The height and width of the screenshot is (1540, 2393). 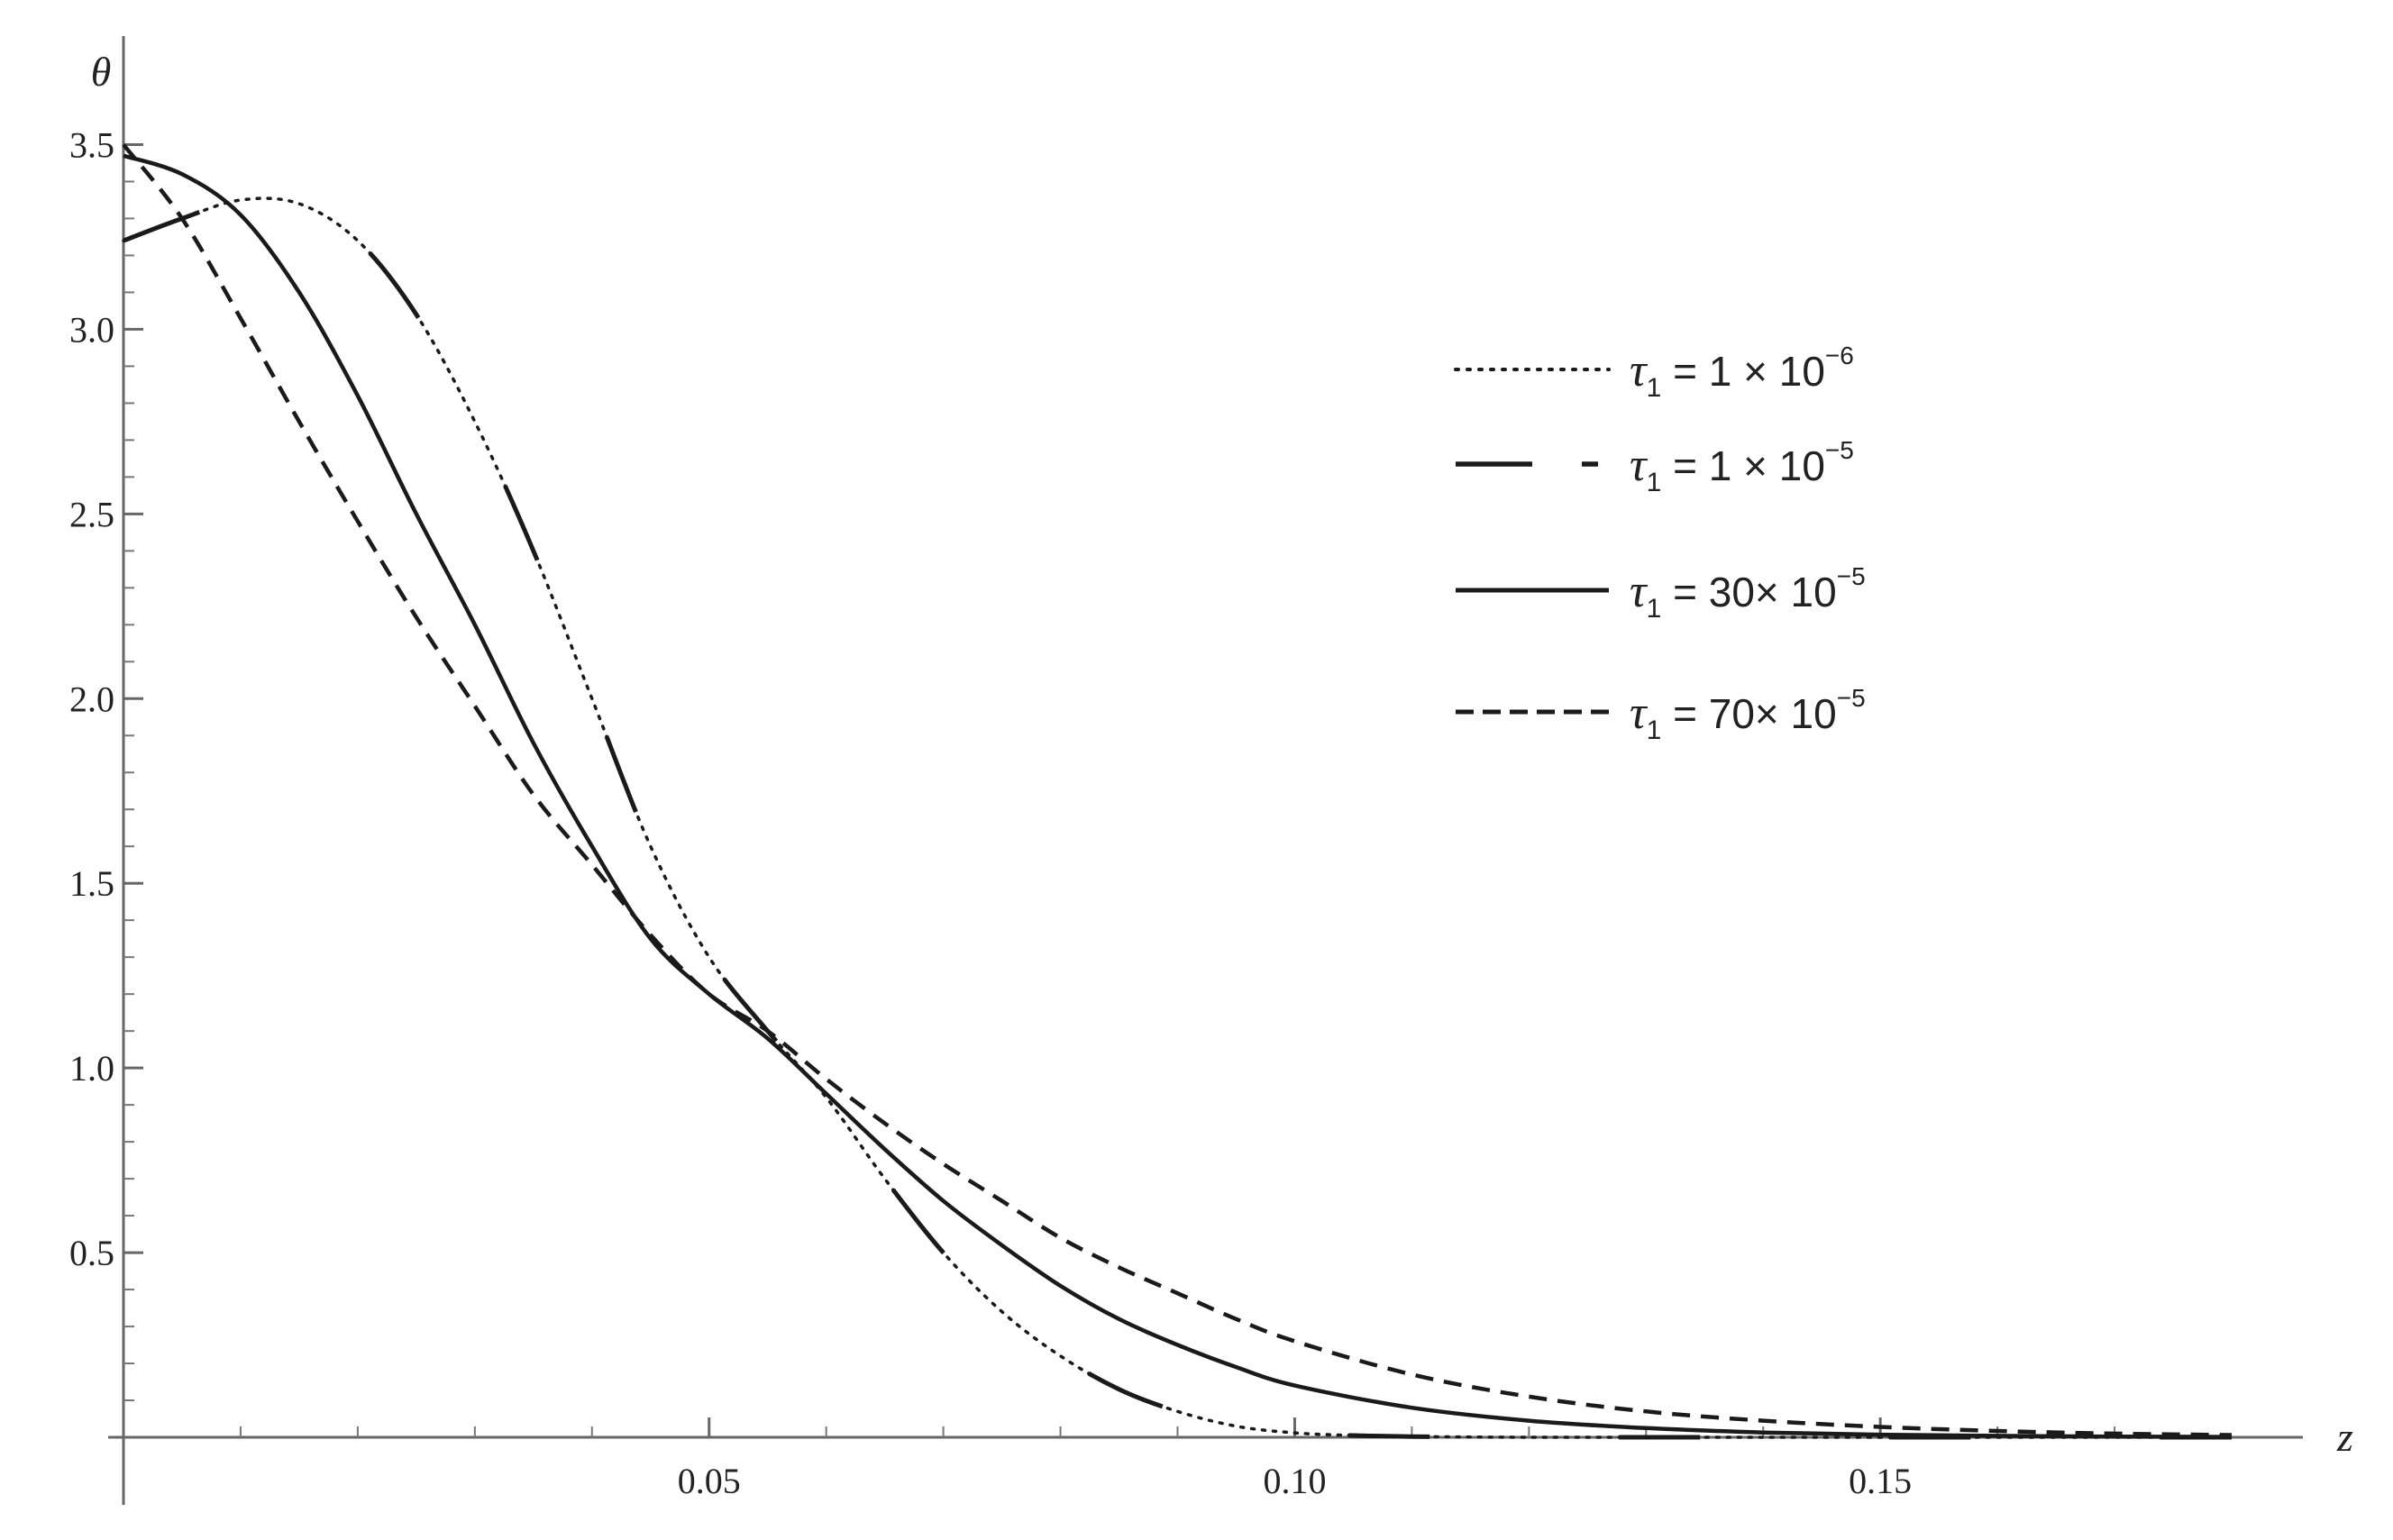 What do you see at coordinates (91, 144) in the screenshot?
I see `y-tick-label: 3.5` at bounding box center [91, 144].